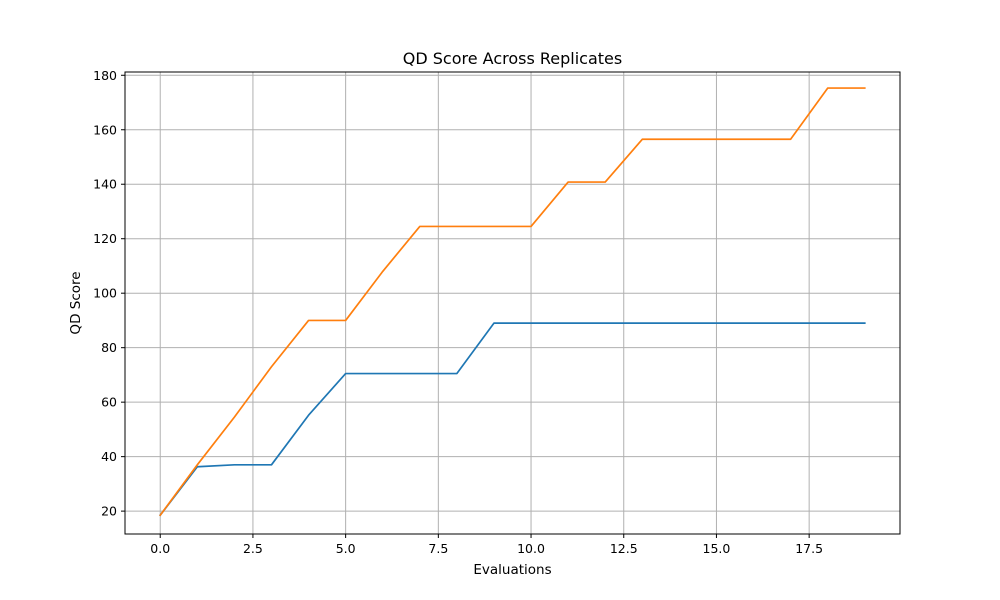 This screenshot has width=1000, height=600. Describe the element at coordinates (109, 511) in the screenshot. I see `y-tick-label: 20` at that location.